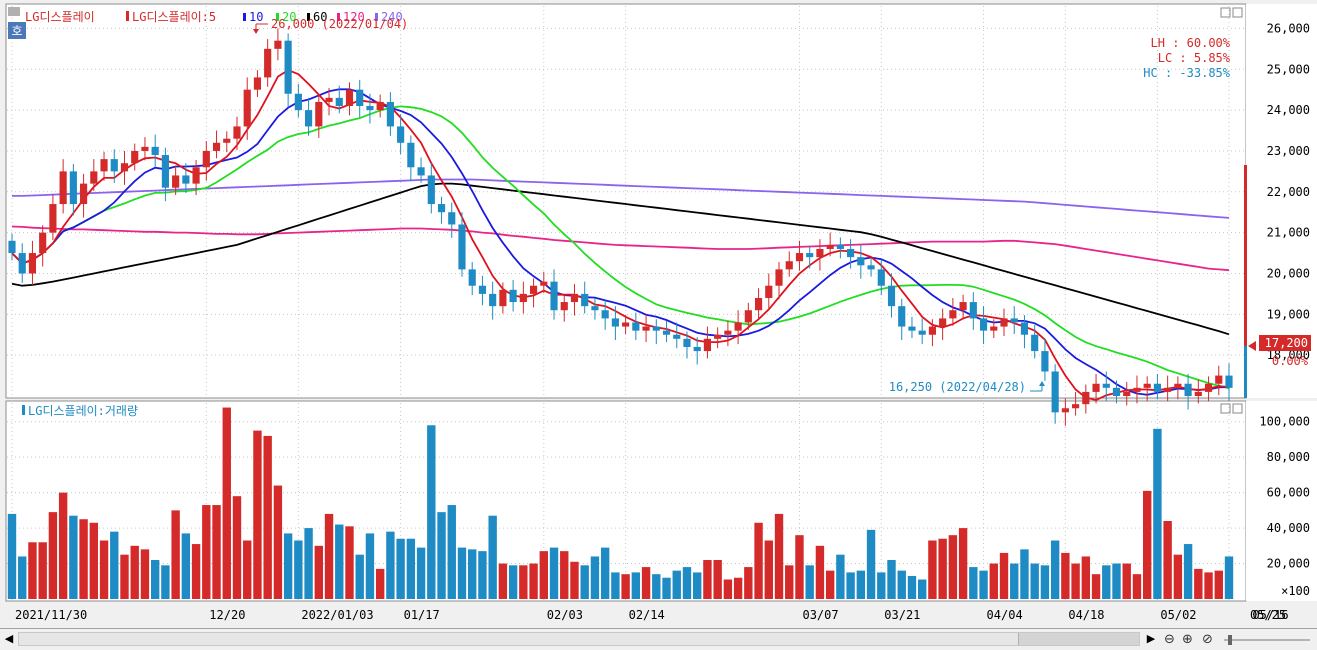 The image size is (1317, 650). Describe the element at coordinates (338, 17) in the screenshot. I see `legend-marker-ma120` at that location.